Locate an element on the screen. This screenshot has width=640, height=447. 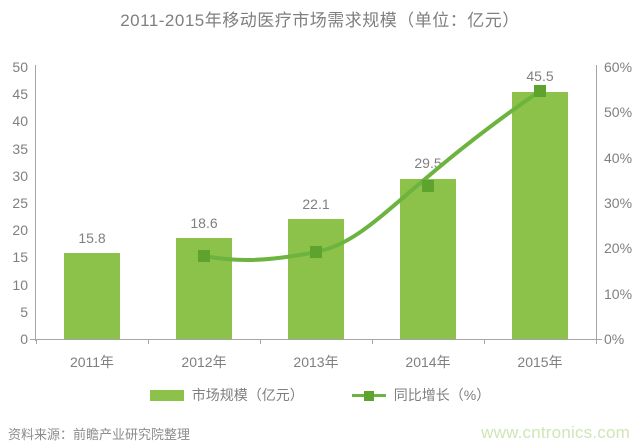
legend-line-marker is located at coordinates (368, 395).